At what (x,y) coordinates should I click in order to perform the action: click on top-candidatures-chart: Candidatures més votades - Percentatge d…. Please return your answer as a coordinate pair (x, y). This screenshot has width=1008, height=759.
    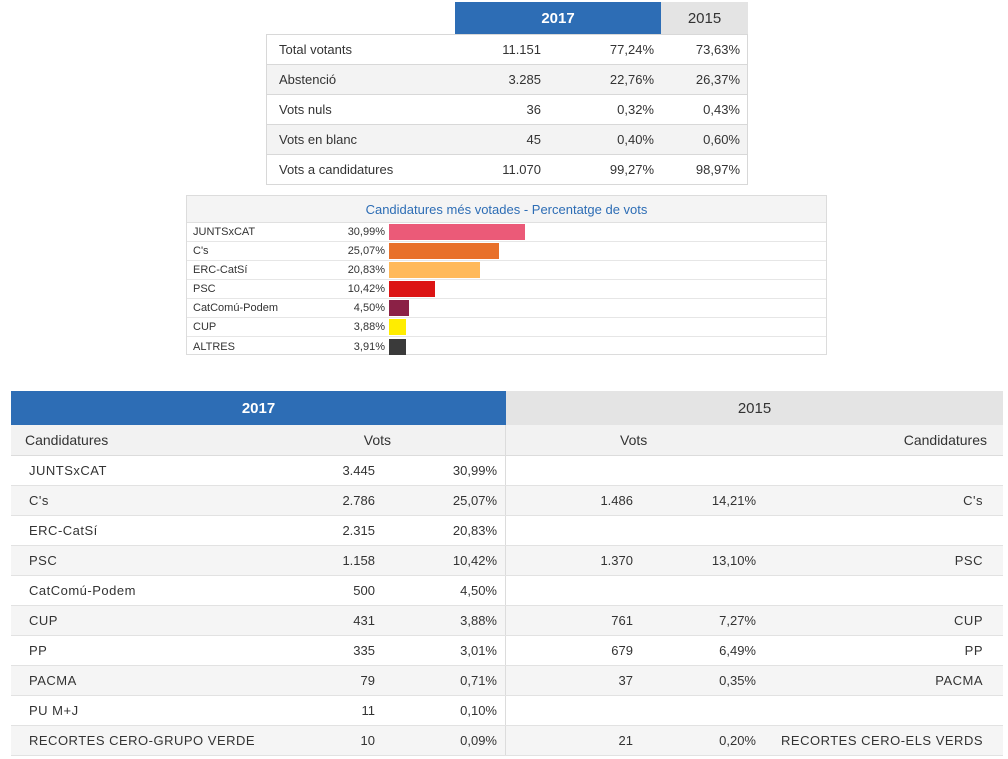
    Looking at the image, I should click on (506, 275).